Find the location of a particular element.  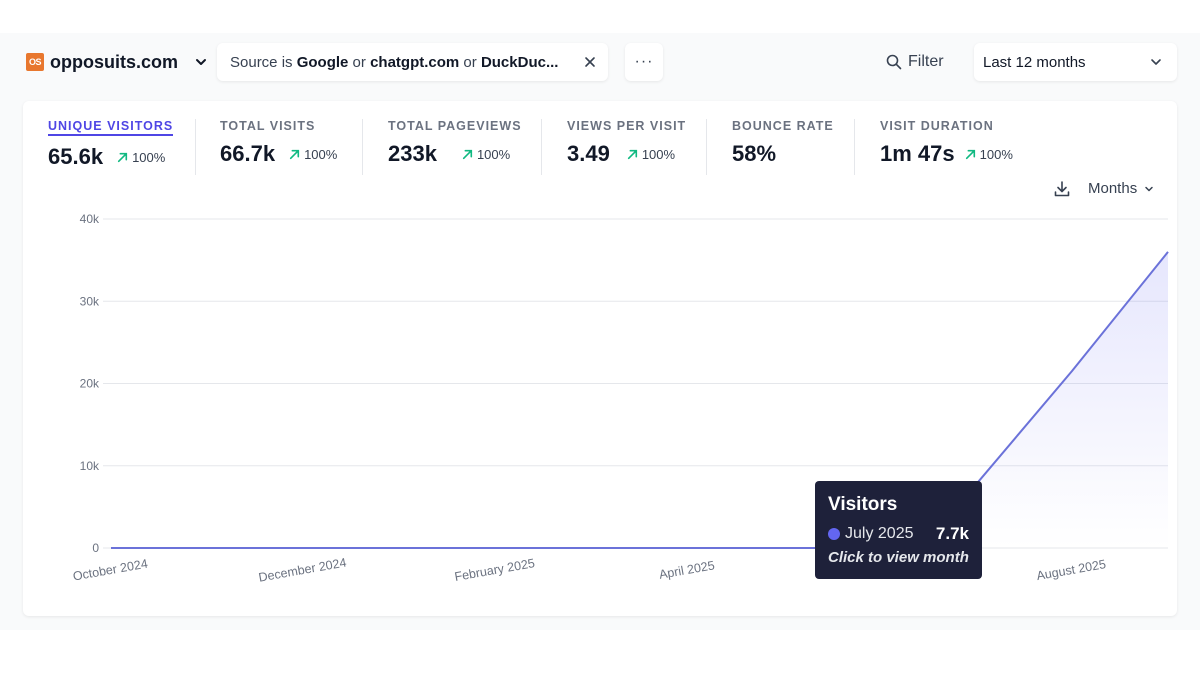

tooltip-value: 7.7k is located at coordinates (952, 533).